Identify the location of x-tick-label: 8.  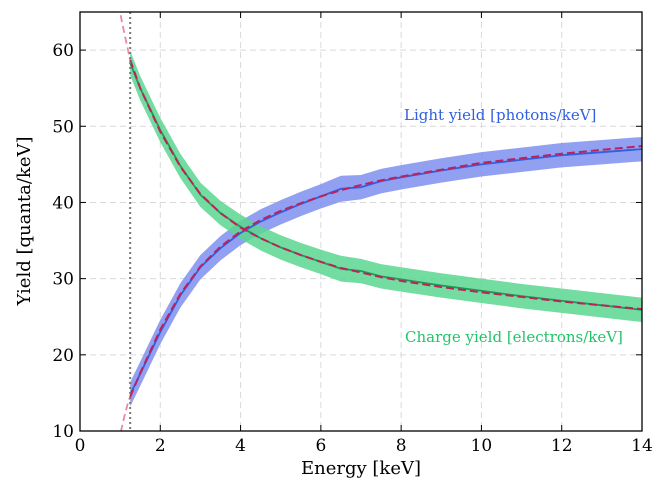
(401, 446).